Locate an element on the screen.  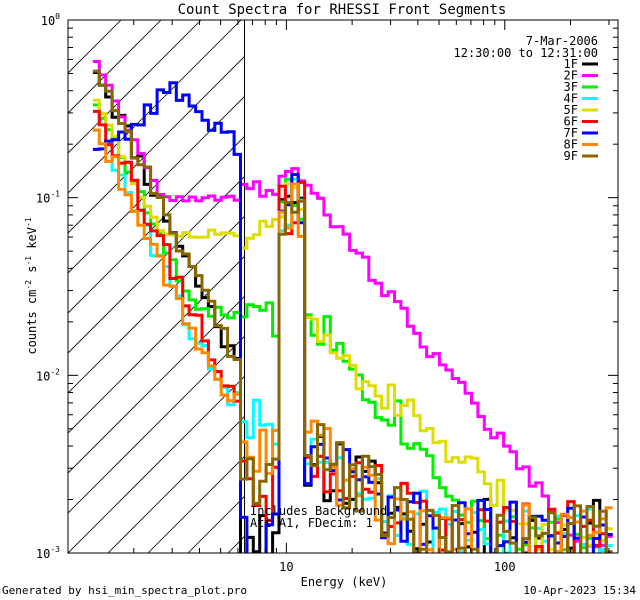
y-tick-label: 10⁻¹ is located at coordinates (48, 198).